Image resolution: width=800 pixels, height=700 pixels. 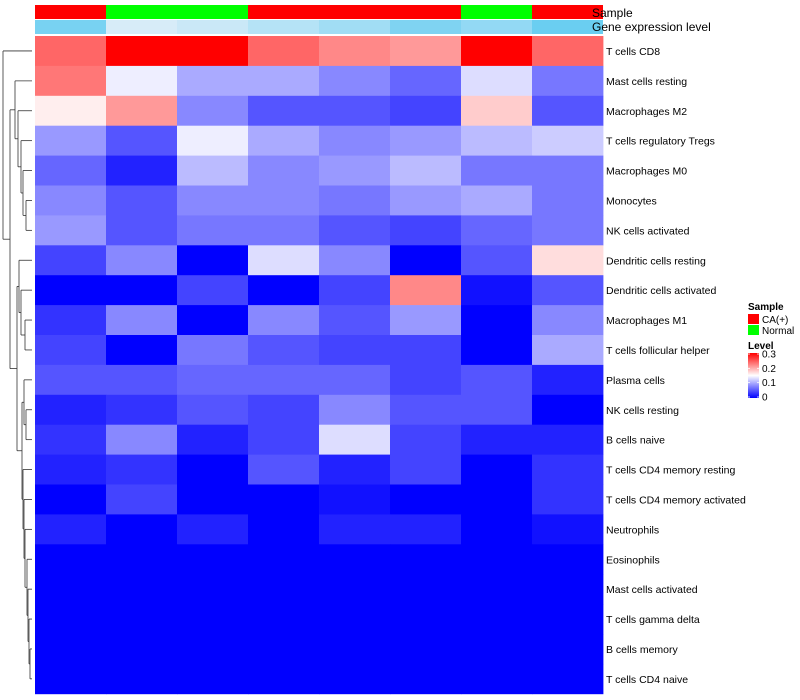 I want to click on row-label: T cells CD4 memory activated, so click(x=676, y=500).